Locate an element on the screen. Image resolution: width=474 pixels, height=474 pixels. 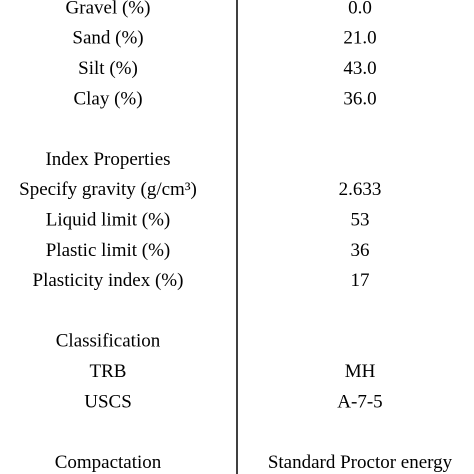
row-label: Index Properties is located at coordinates (107, 159).